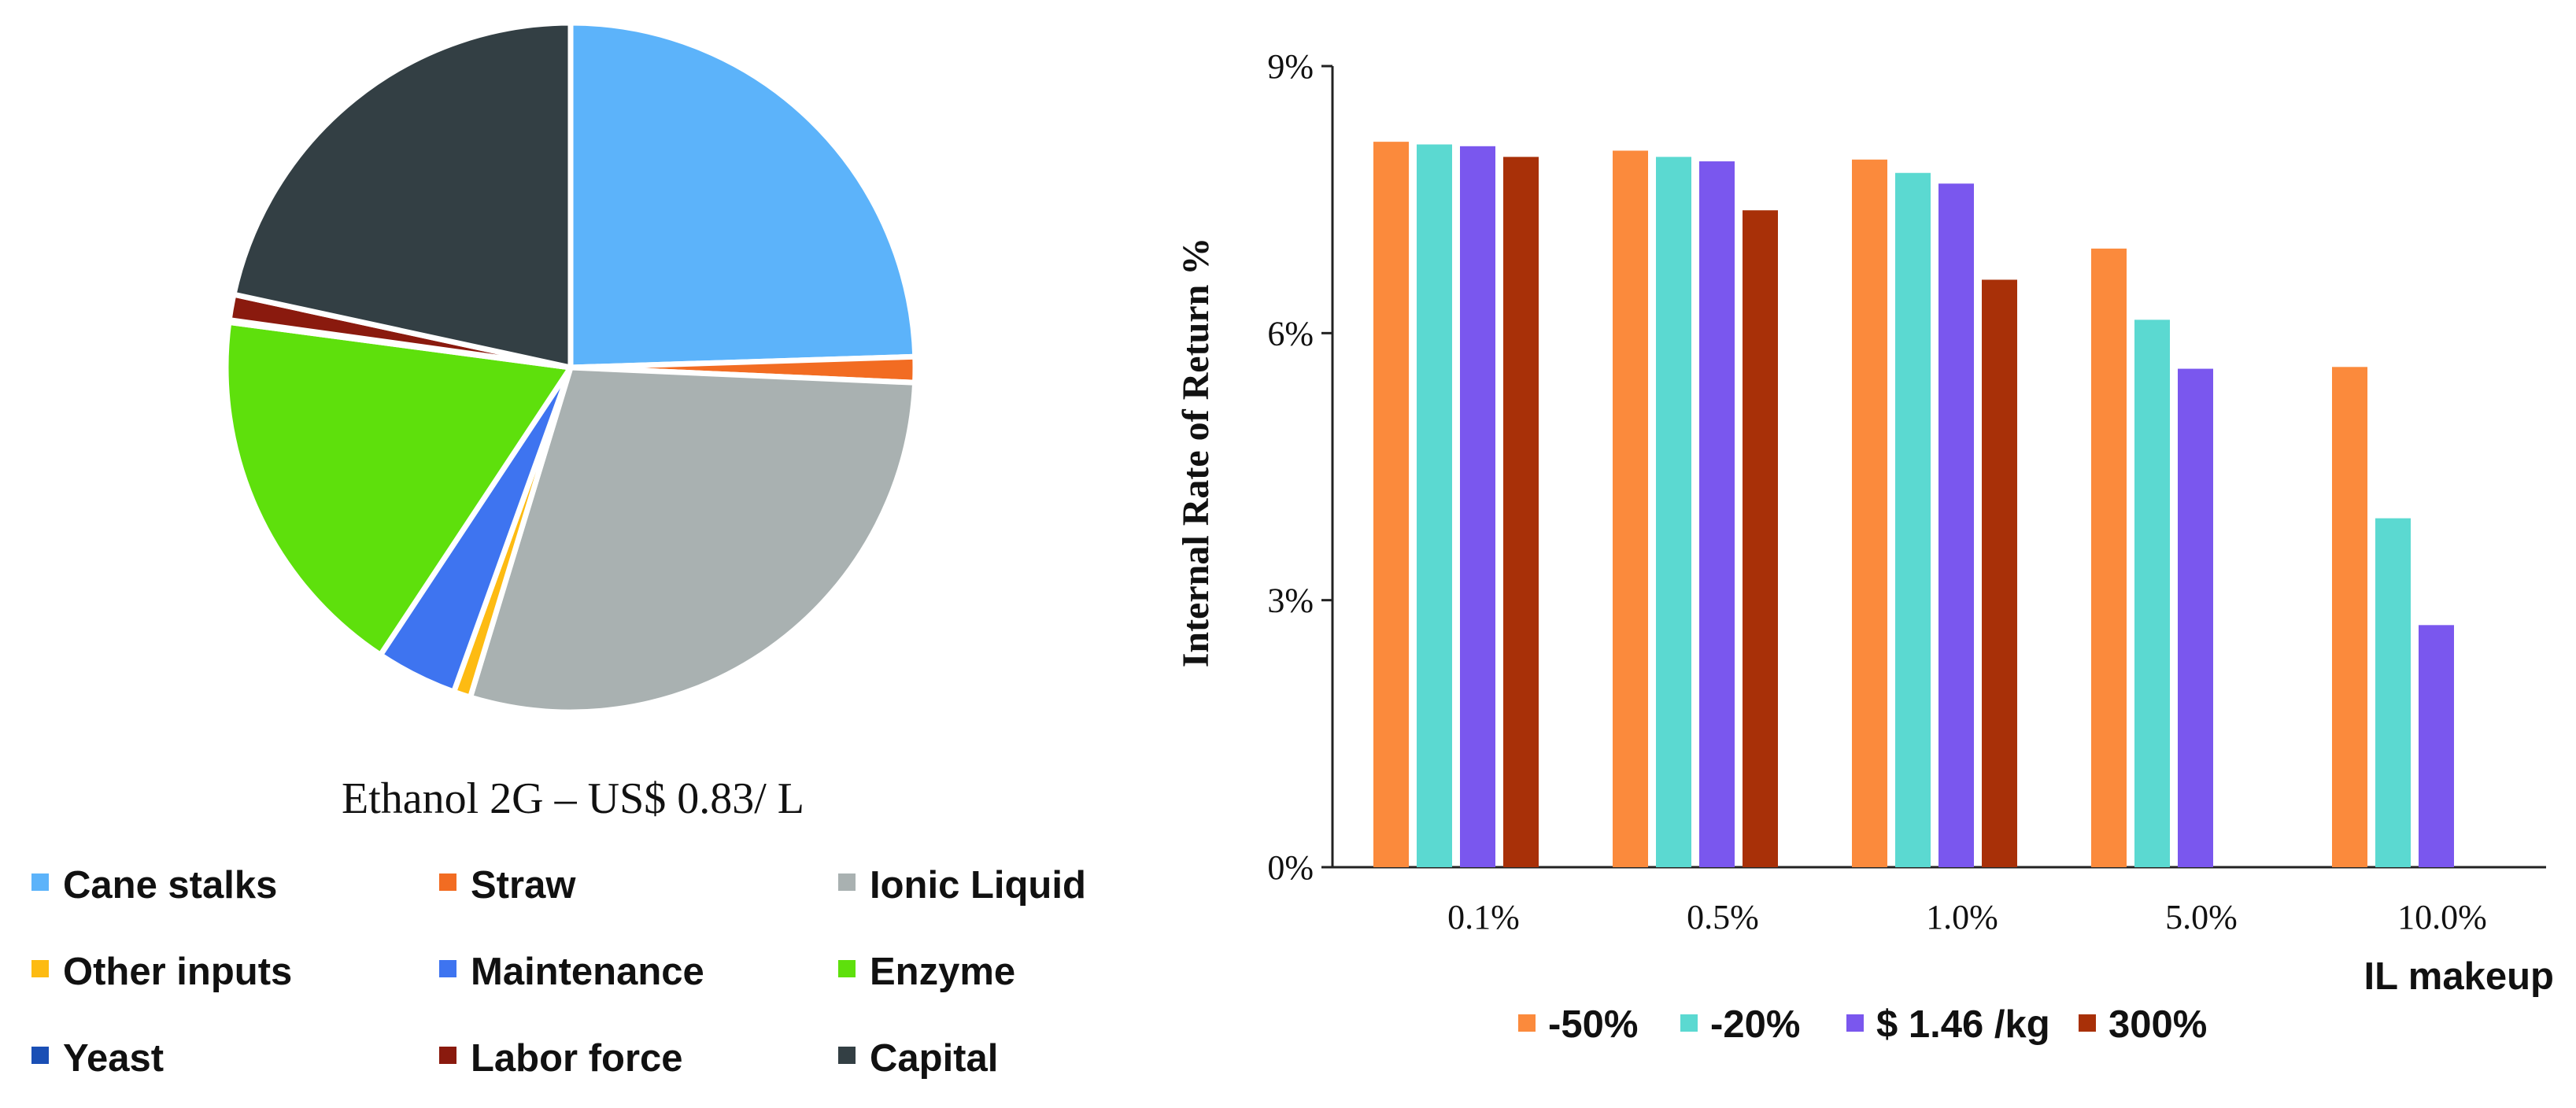 The width and height of the screenshot is (2576, 1108). I want to click on pie-title: Ethanol 2G – US$ 0.83/ L, so click(573, 799).